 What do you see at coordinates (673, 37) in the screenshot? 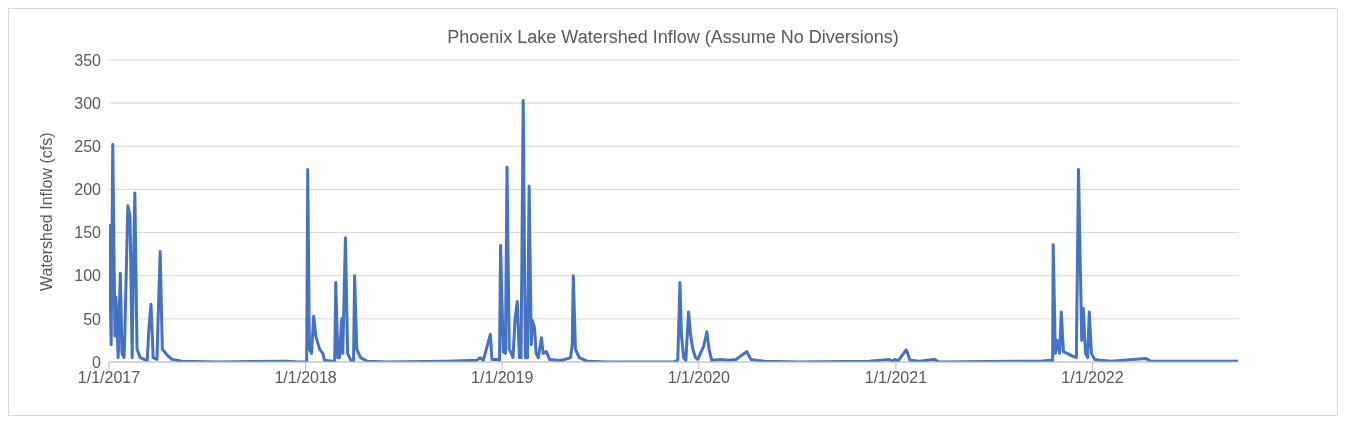
I see `chart-title: Phoenix Lake Watershed Inflow (Assume No Diversions)` at bounding box center [673, 37].